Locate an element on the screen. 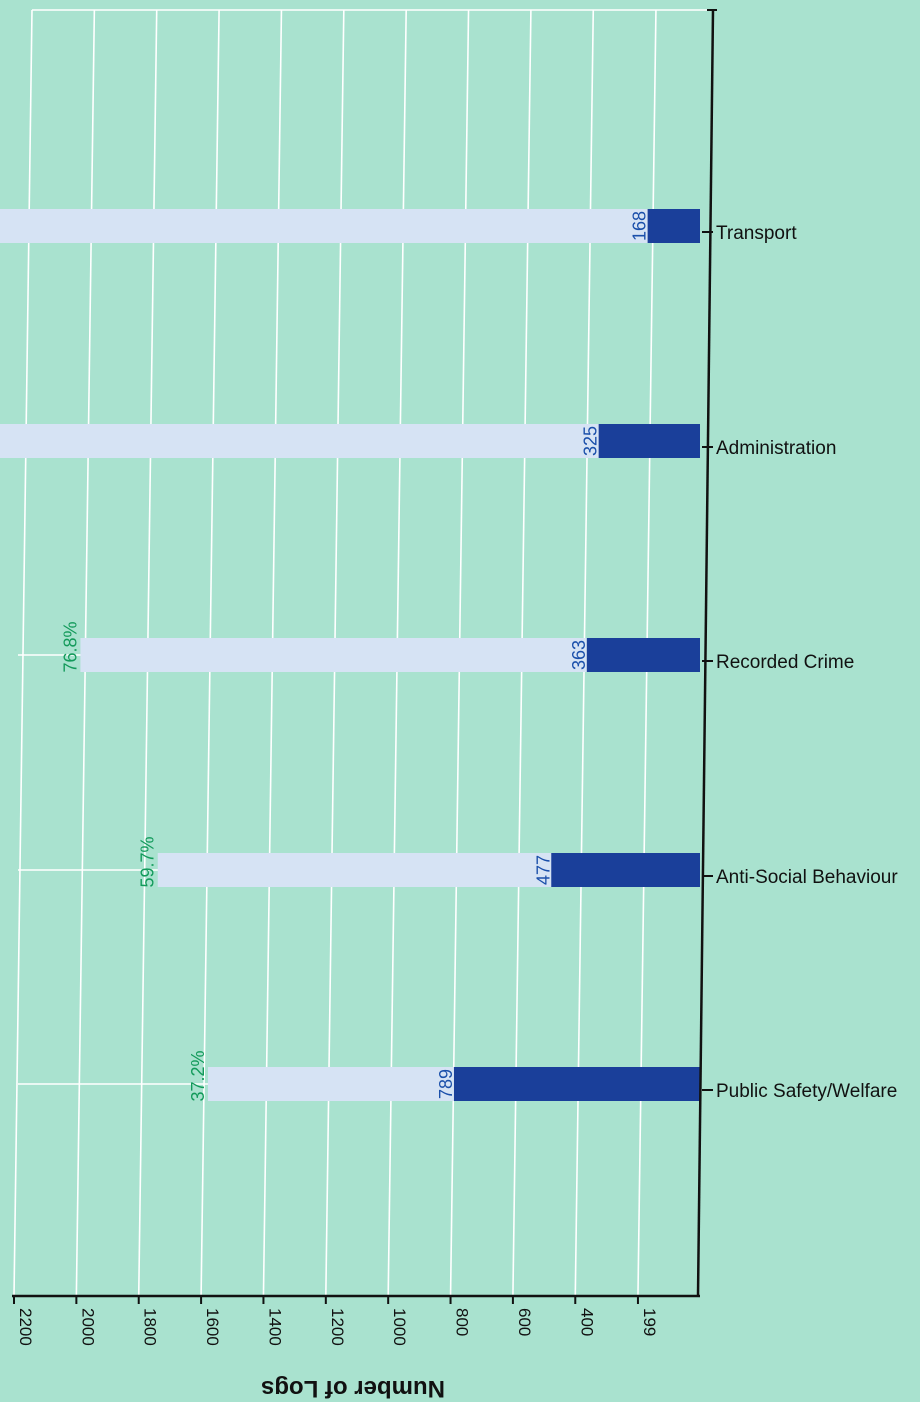 Image resolution: width=920 pixels, height=1402 pixels. x-tick-label-1000: 1000 is located at coordinates (399, 1327).